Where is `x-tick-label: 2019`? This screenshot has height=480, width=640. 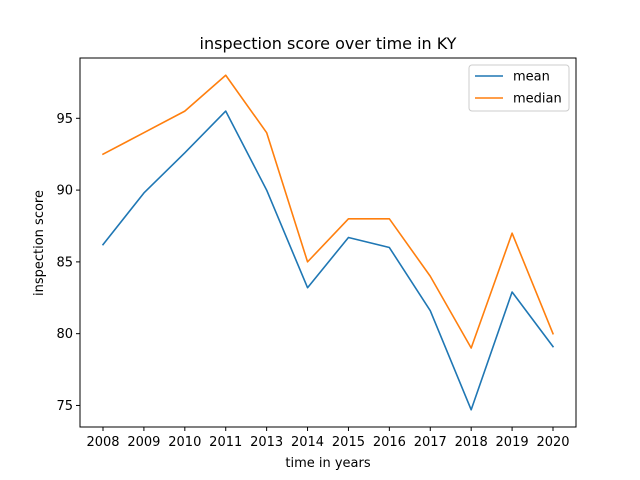 x-tick-label: 2019 is located at coordinates (512, 442).